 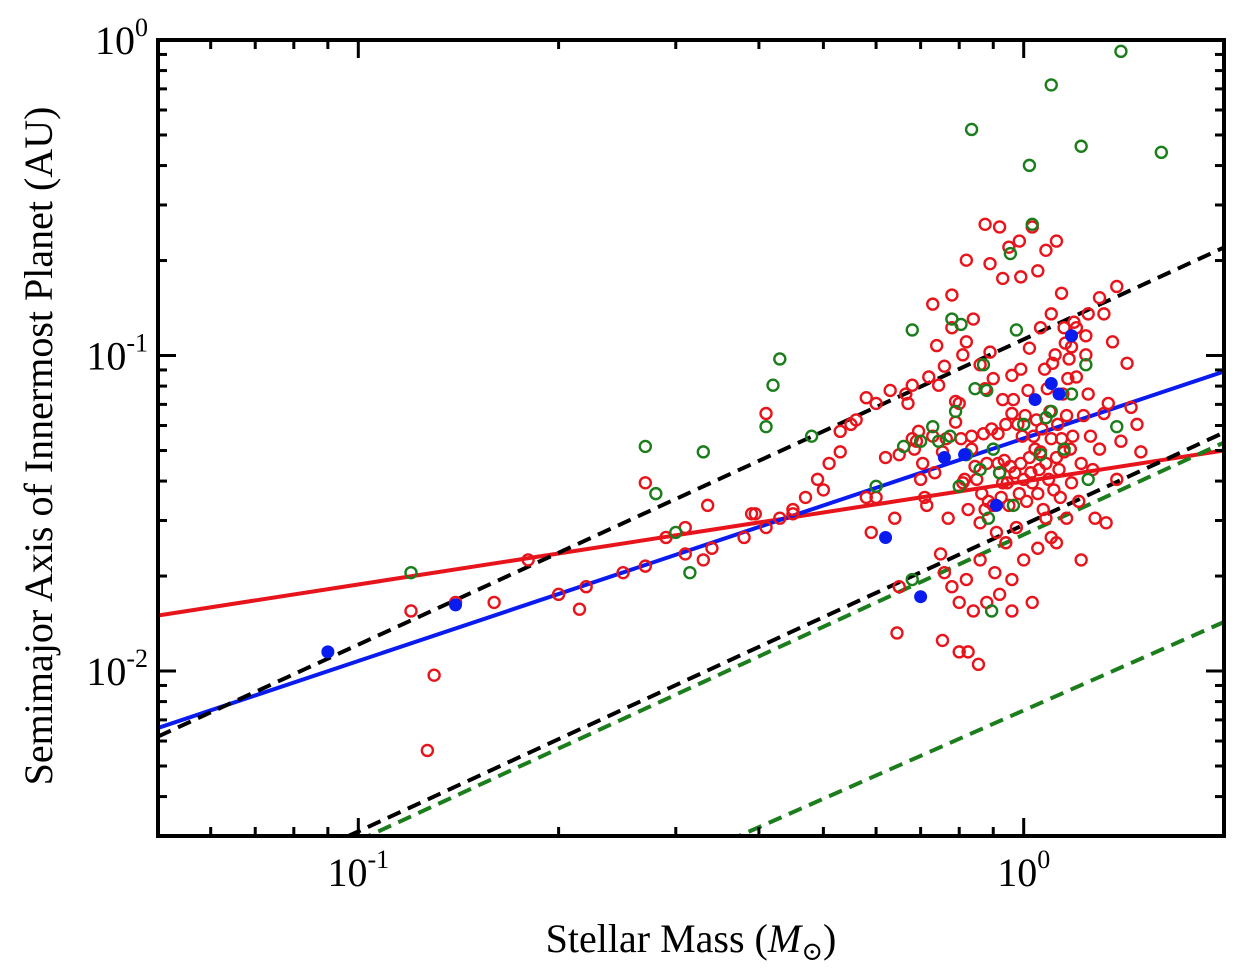 I want to click on y-tick-label-exponent: -1, so click(x=137, y=343).